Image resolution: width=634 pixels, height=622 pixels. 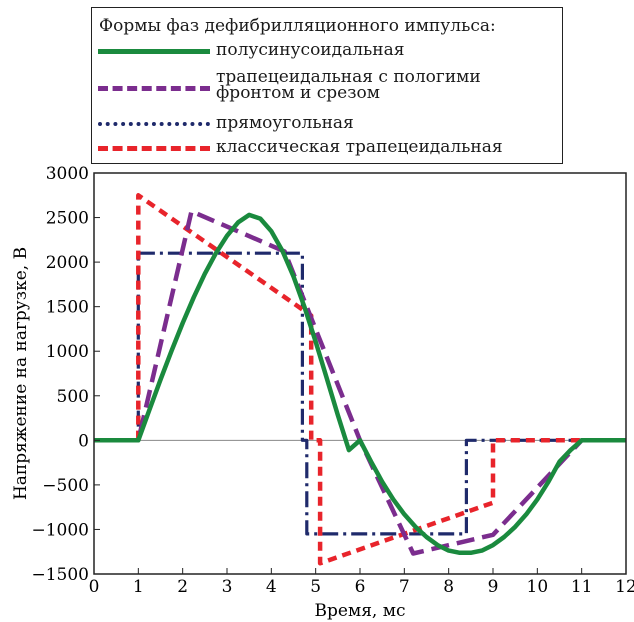 What do you see at coordinates (624, 587) in the screenshot?
I see `x-tick-label: 12` at bounding box center [624, 587].